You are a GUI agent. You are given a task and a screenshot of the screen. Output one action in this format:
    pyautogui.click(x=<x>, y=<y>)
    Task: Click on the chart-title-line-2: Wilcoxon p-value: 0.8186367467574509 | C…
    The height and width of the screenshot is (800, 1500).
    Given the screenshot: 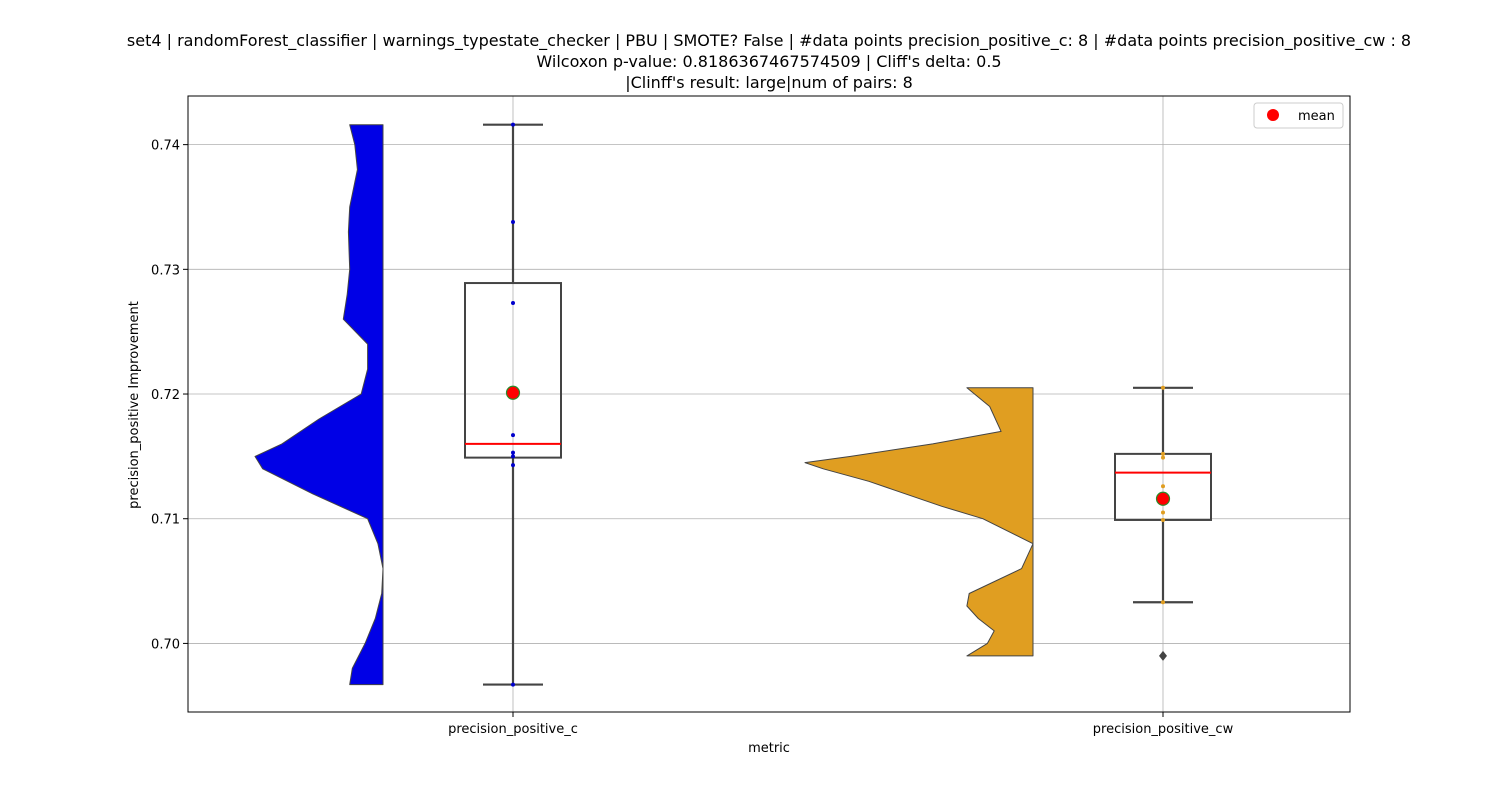 What is the action you would take?
    pyautogui.click(x=768, y=61)
    